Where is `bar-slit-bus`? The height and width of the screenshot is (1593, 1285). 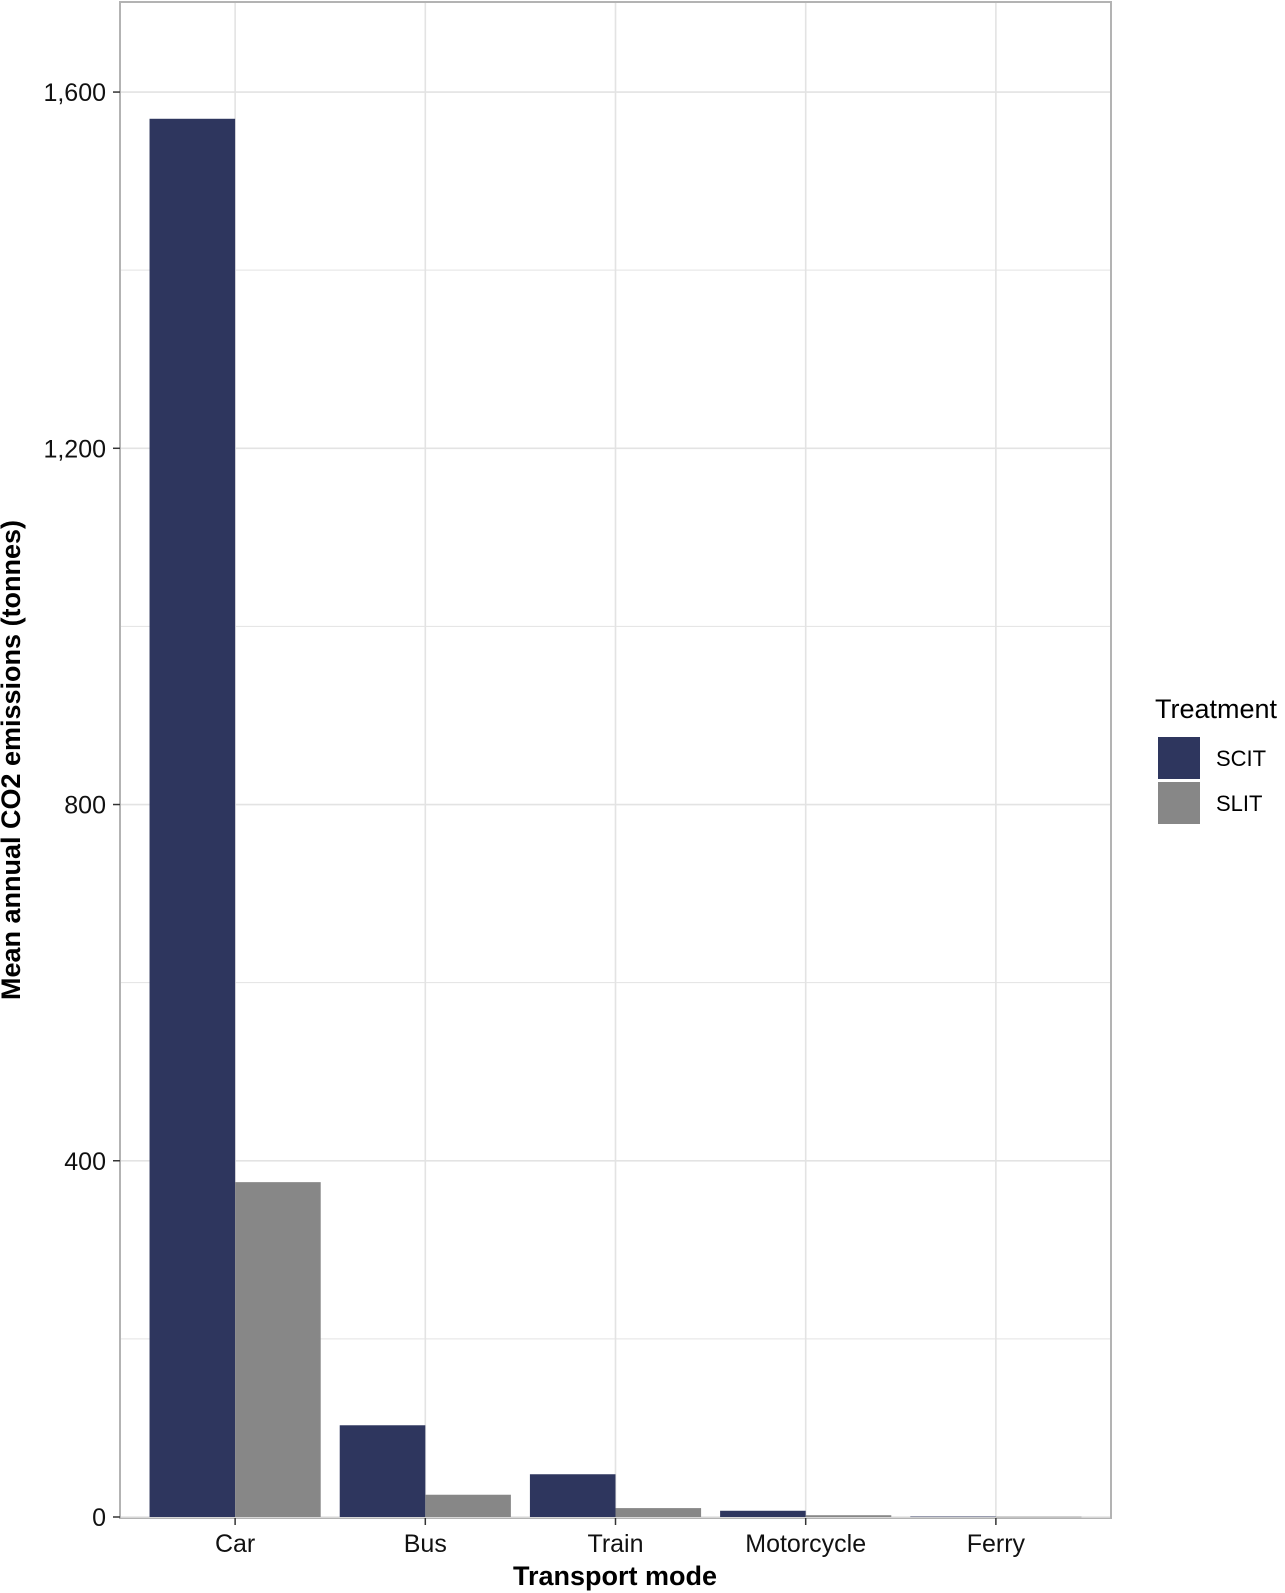 bar-slit-bus is located at coordinates (468, 1505).